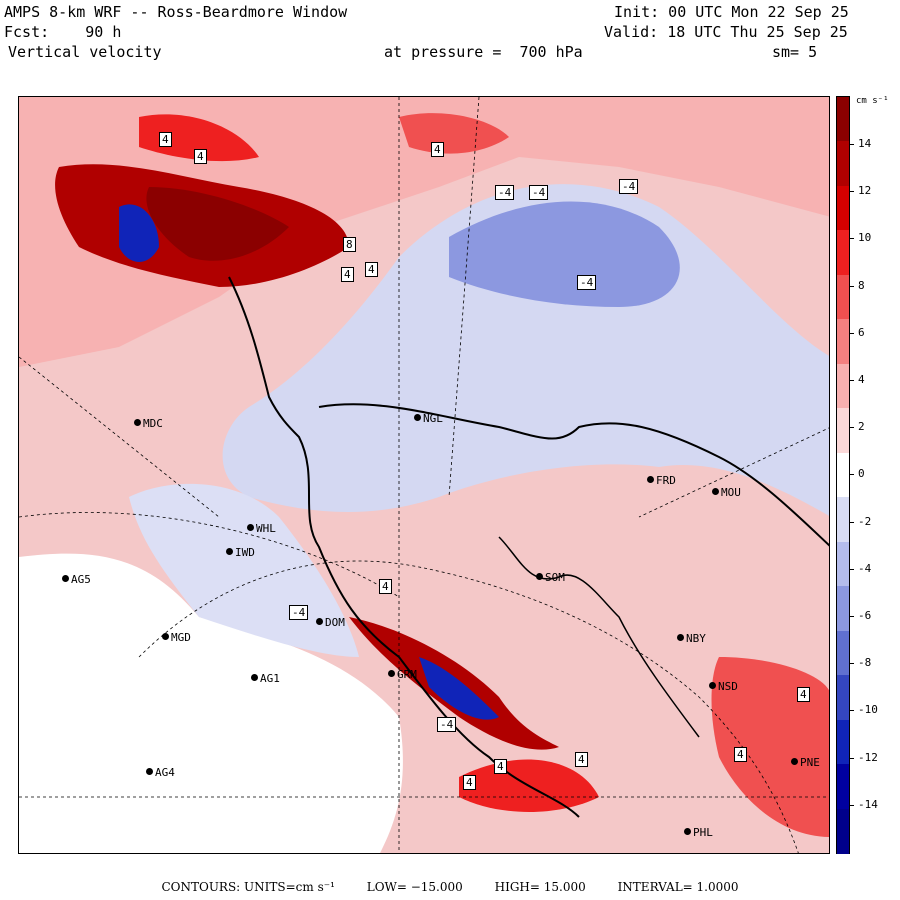 Image resolution: width=900 pixels, height=900 pixels. What do you see at coordinates (861, 332) in the screenshot?
I see `colorbar-tick-label: 6` at bounding box center [861, 332].